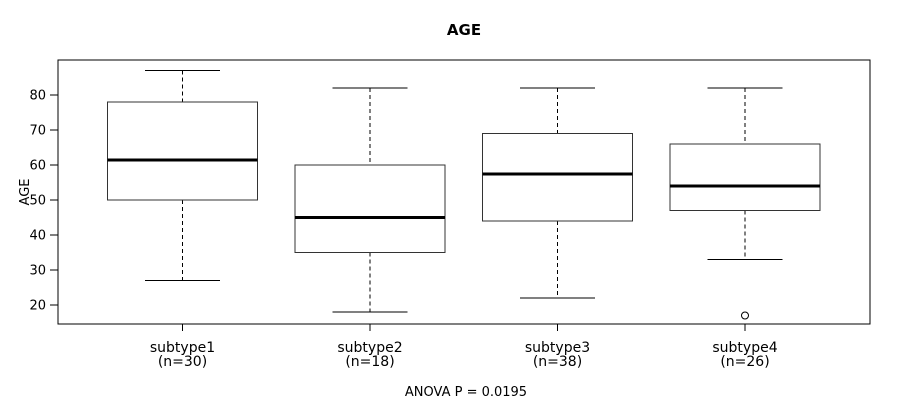  What do you see at coordinates (744, 362) in the screenshot?
I see `category-sublabel-subtype4: (n=26)` at bounding box center [744, 362].